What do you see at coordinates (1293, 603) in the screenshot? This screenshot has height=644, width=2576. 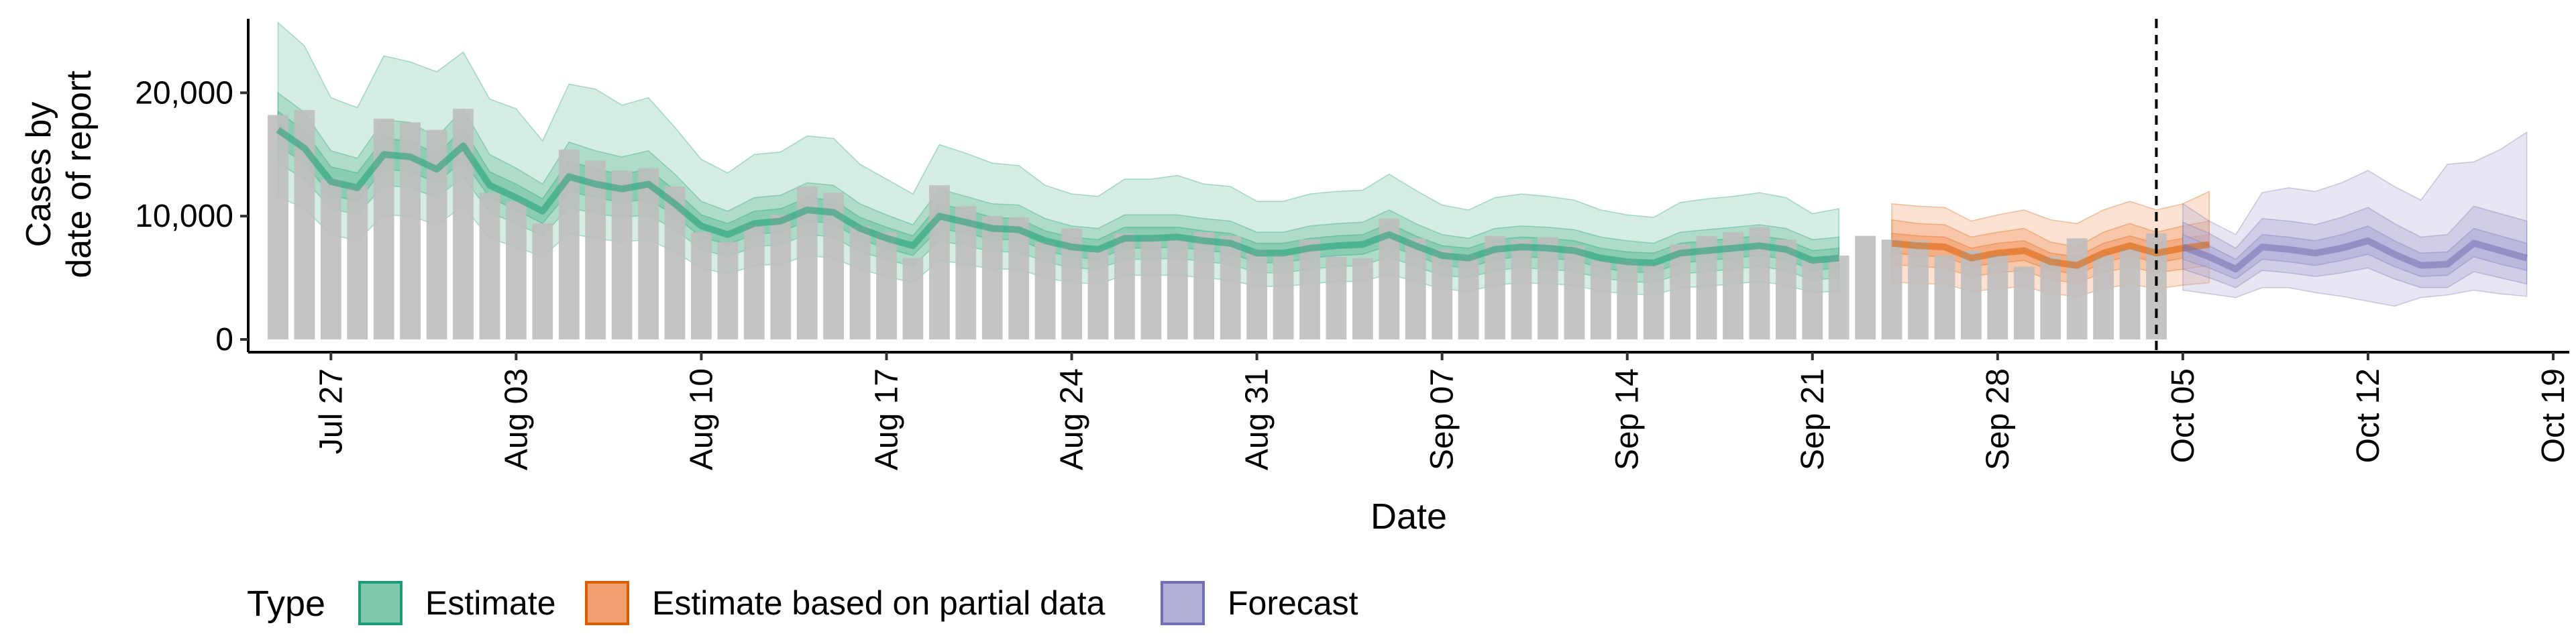 I see `legend-label-forecast: Forecast` at bounding box center [1293, 603].